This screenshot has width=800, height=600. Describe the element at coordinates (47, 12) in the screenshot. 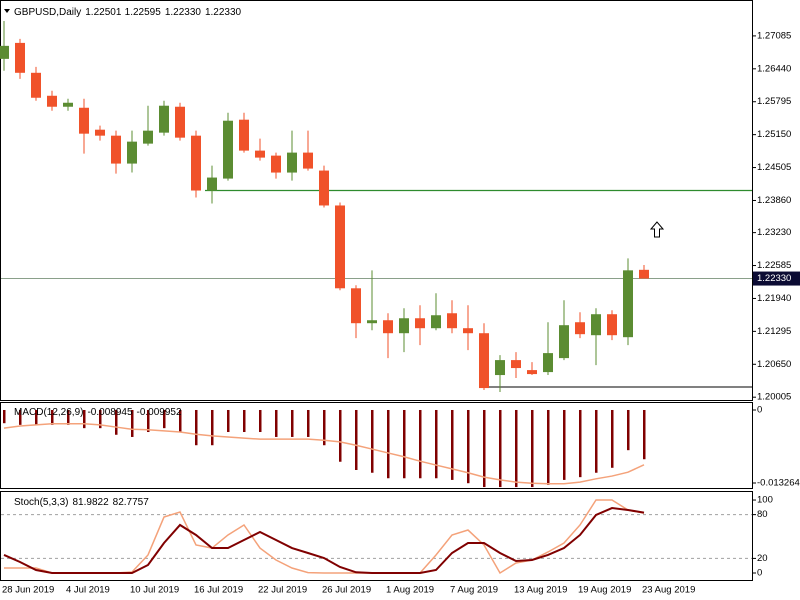

I see `header-part: GBPUSD,Daily` at that location.